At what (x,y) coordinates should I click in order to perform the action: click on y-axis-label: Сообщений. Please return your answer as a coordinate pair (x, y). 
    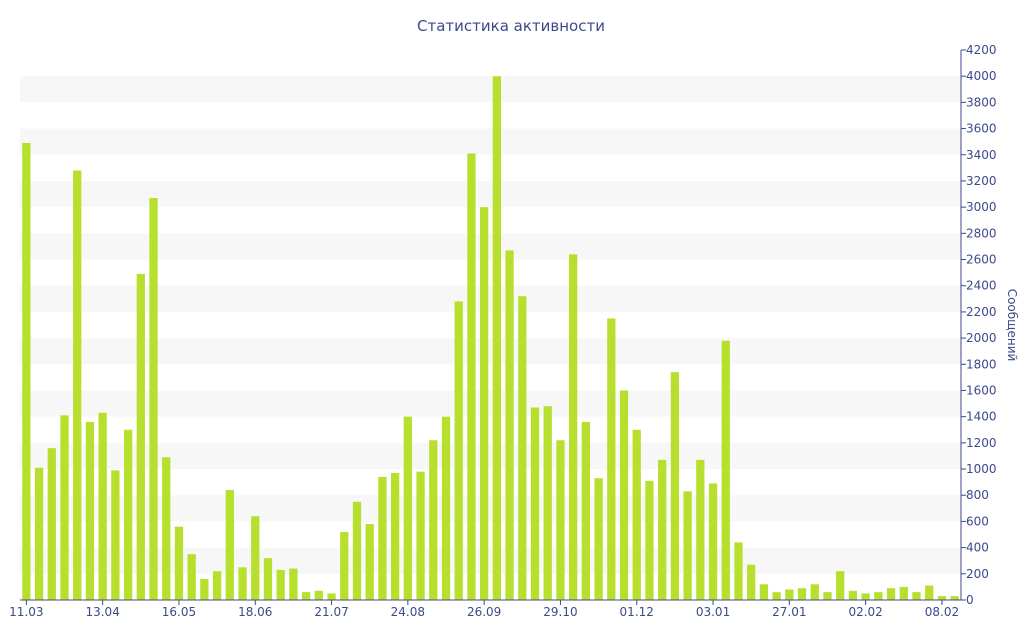
    Looking at the image, I should click on (1012, 325).